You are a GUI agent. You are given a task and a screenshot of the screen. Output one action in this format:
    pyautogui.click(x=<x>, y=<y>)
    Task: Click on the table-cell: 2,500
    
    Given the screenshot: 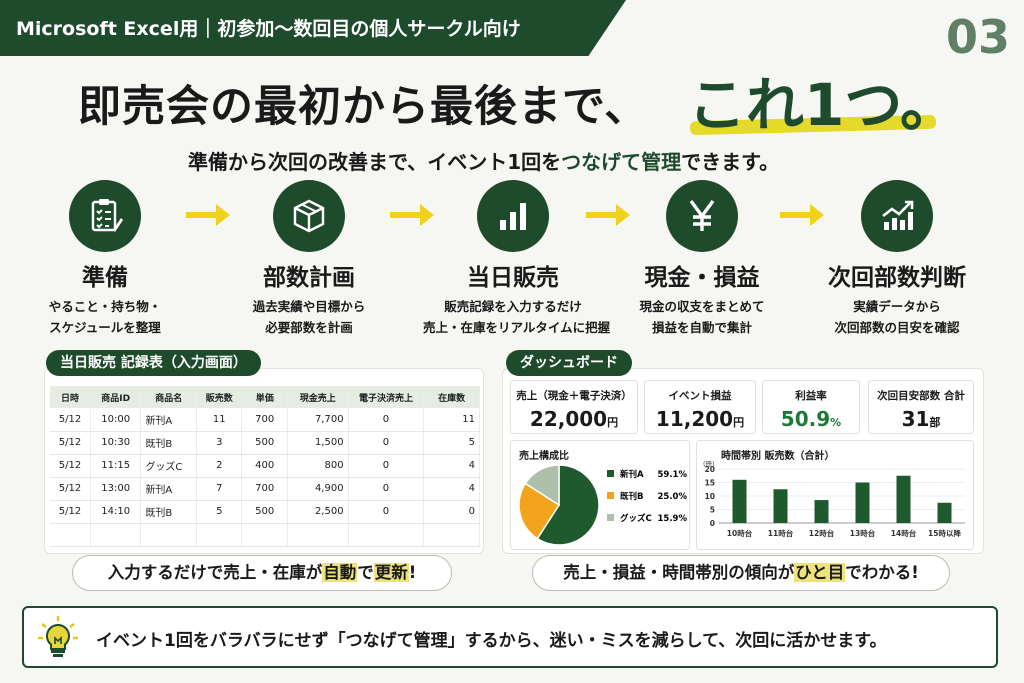 What is the action you would take?
    pyautogui.click(x=318, y=512)
    